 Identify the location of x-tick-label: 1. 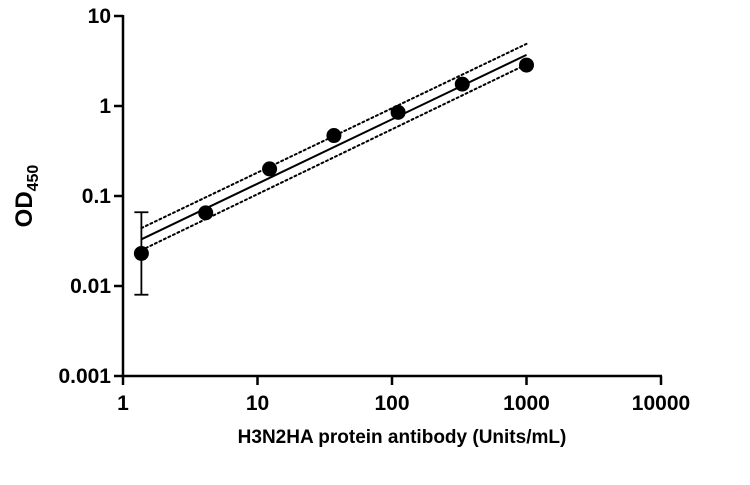
(123, 403).